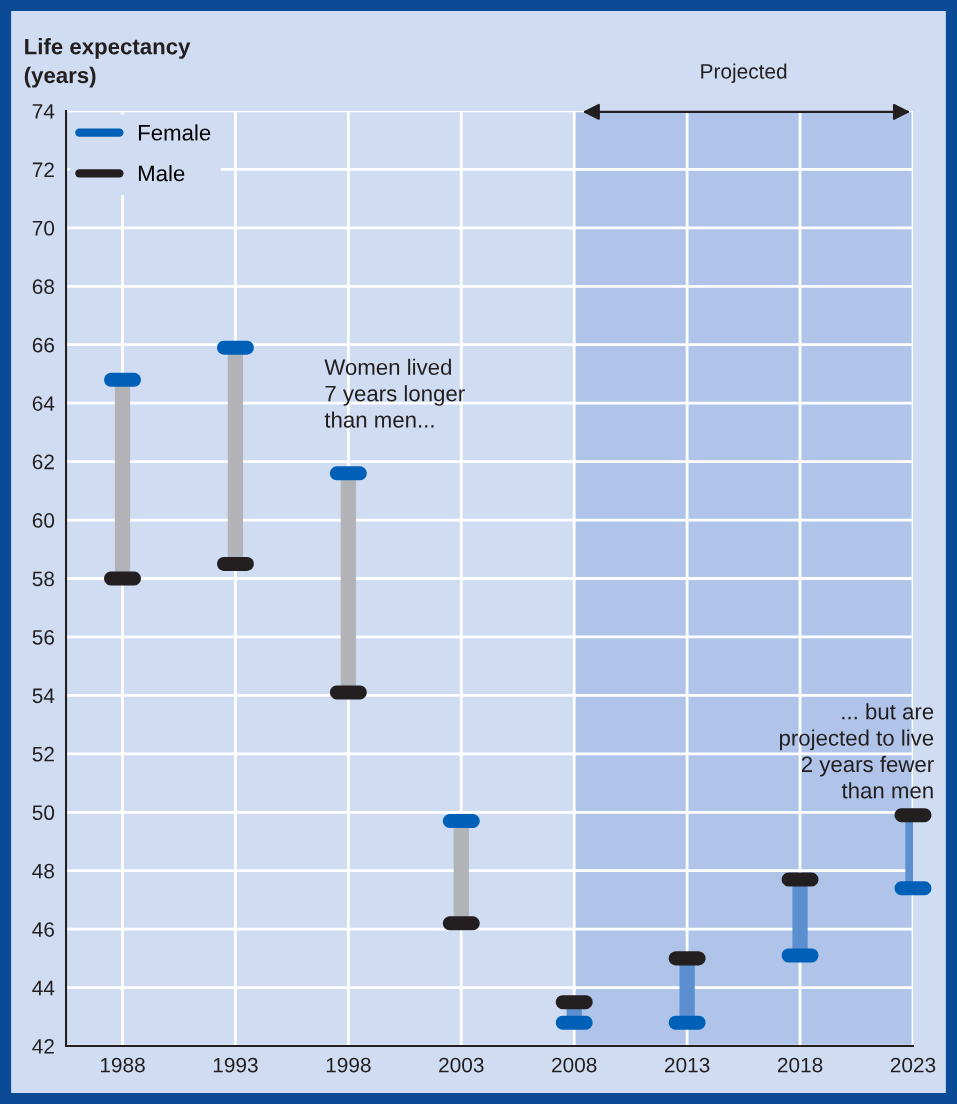  Describe the element at coordinates (913, 1065) in the screenshot. I see `x-tick-label: 2023` at that location.